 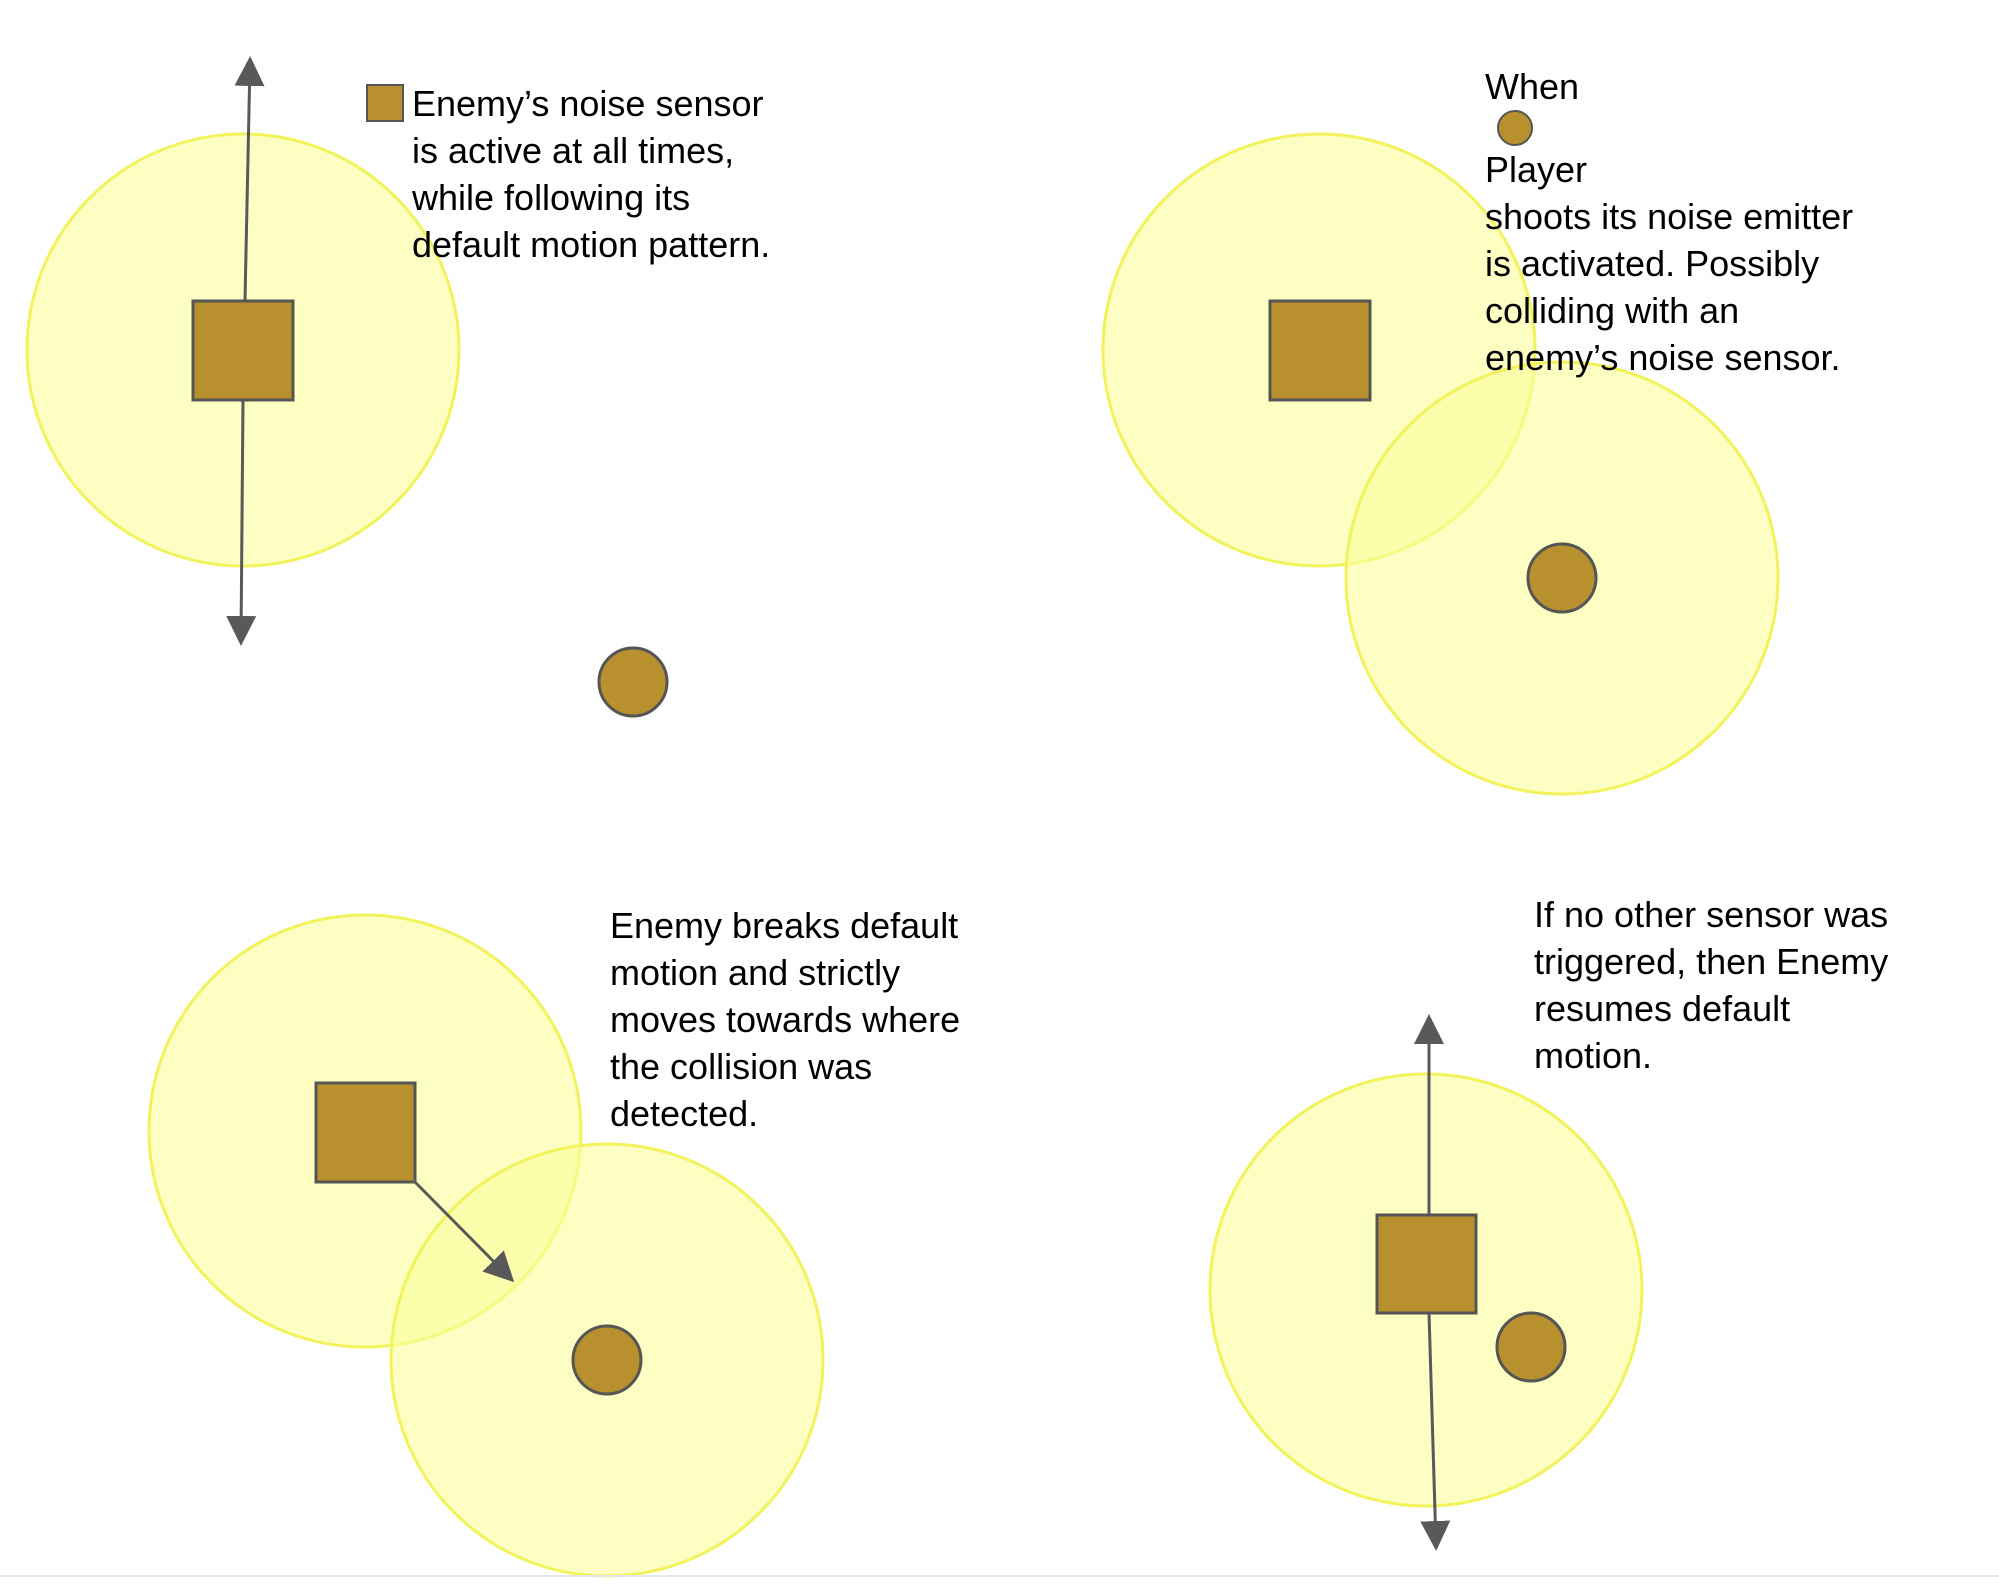 I want to click on panel-1-graphic, so click(x=347, y=387).